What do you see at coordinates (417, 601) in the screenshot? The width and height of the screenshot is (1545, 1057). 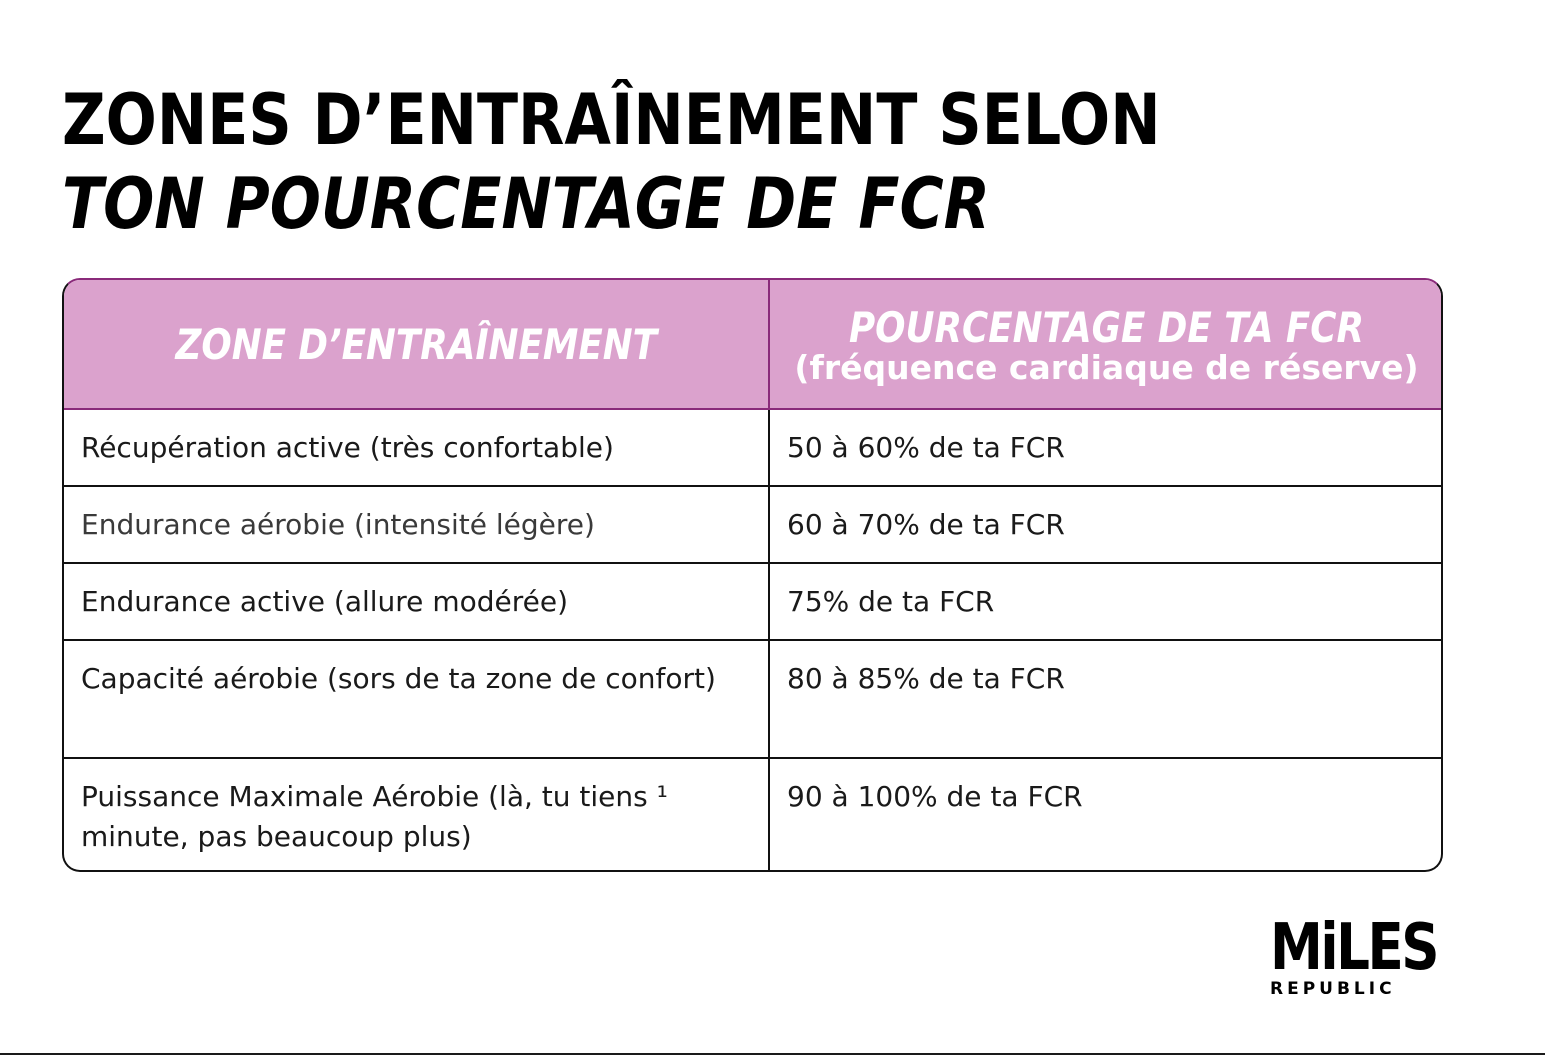 I see `zone-cell: Endurance active (allure modérée)` at bounding box center [417, 601].